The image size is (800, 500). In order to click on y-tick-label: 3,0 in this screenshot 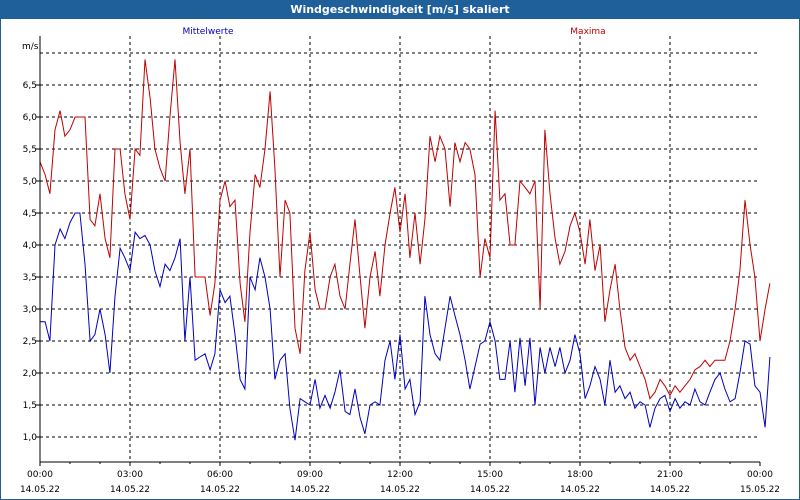, I will do `click(30, 310)`.